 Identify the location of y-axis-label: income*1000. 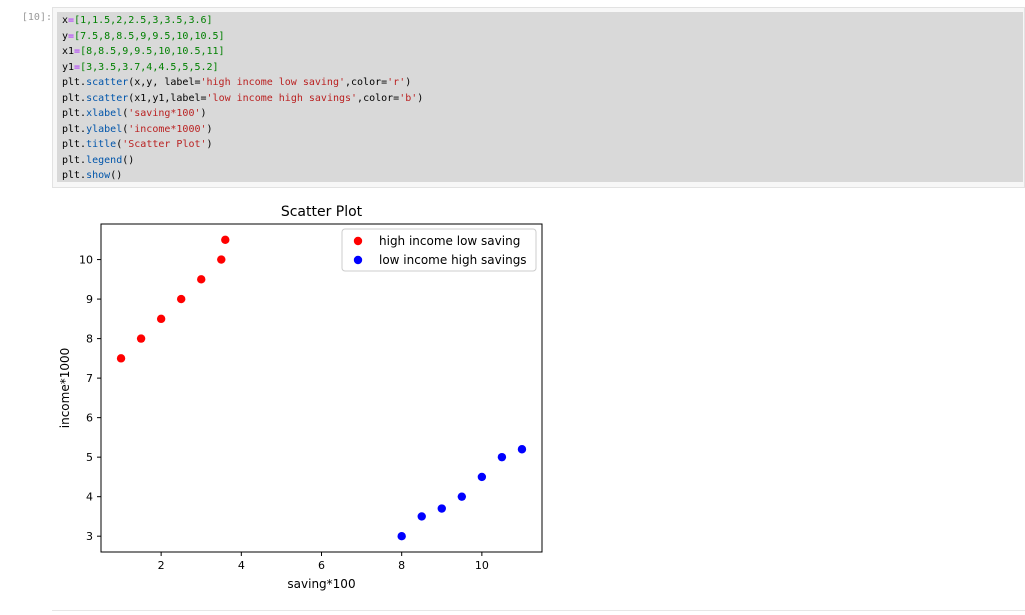
(65, 388).